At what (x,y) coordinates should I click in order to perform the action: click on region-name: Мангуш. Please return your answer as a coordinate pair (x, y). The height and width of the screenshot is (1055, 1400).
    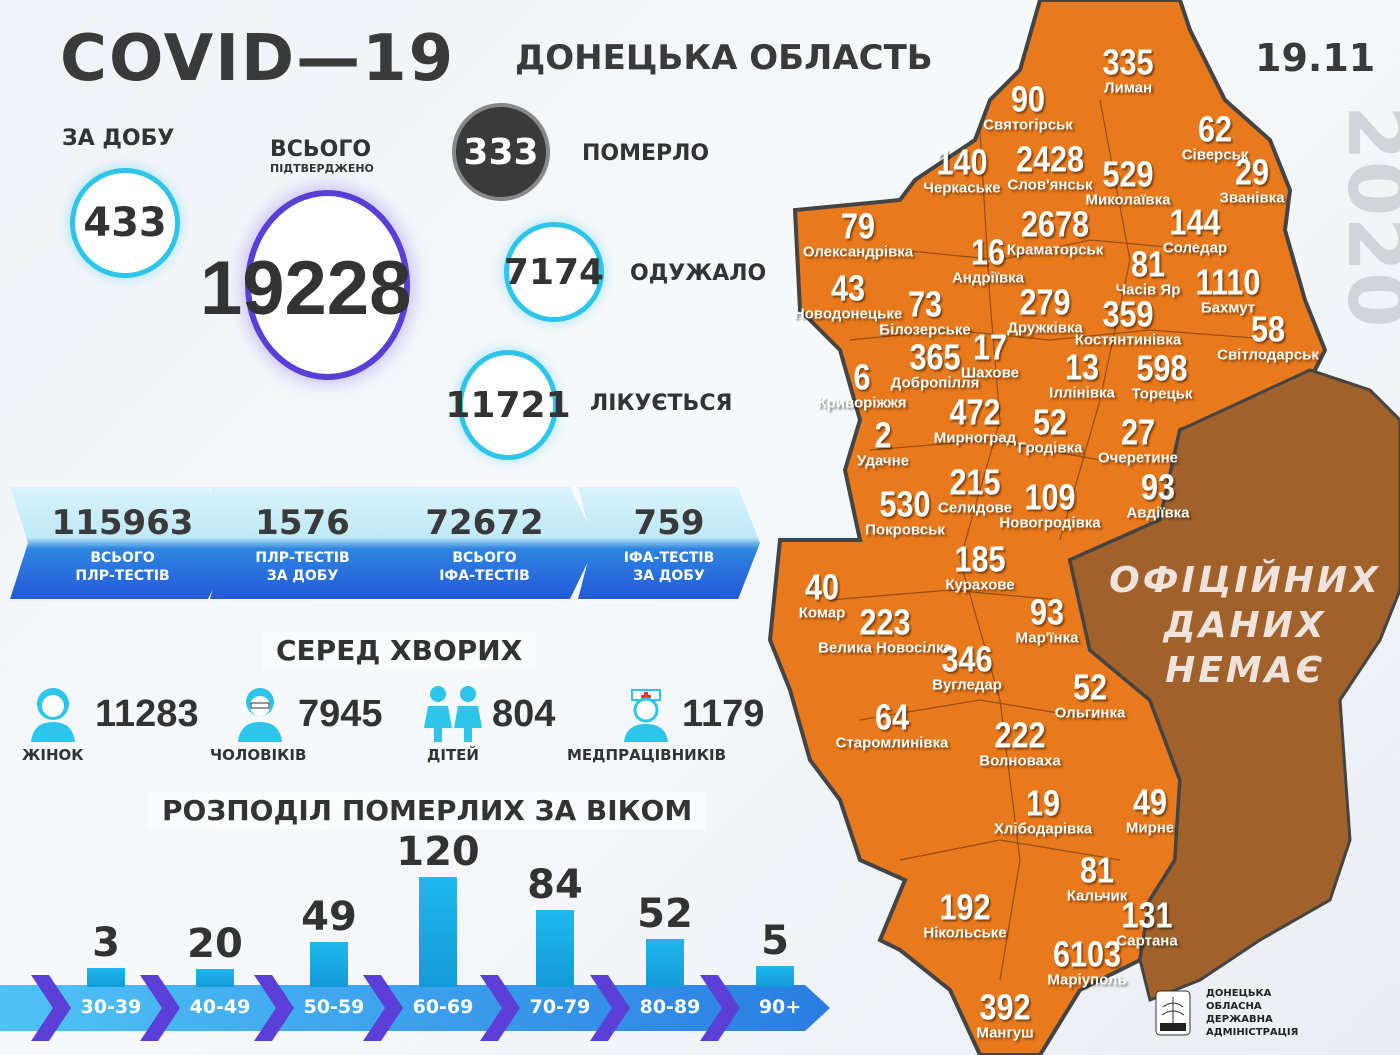
    Looking at the image, I should click on (1005, 1033).